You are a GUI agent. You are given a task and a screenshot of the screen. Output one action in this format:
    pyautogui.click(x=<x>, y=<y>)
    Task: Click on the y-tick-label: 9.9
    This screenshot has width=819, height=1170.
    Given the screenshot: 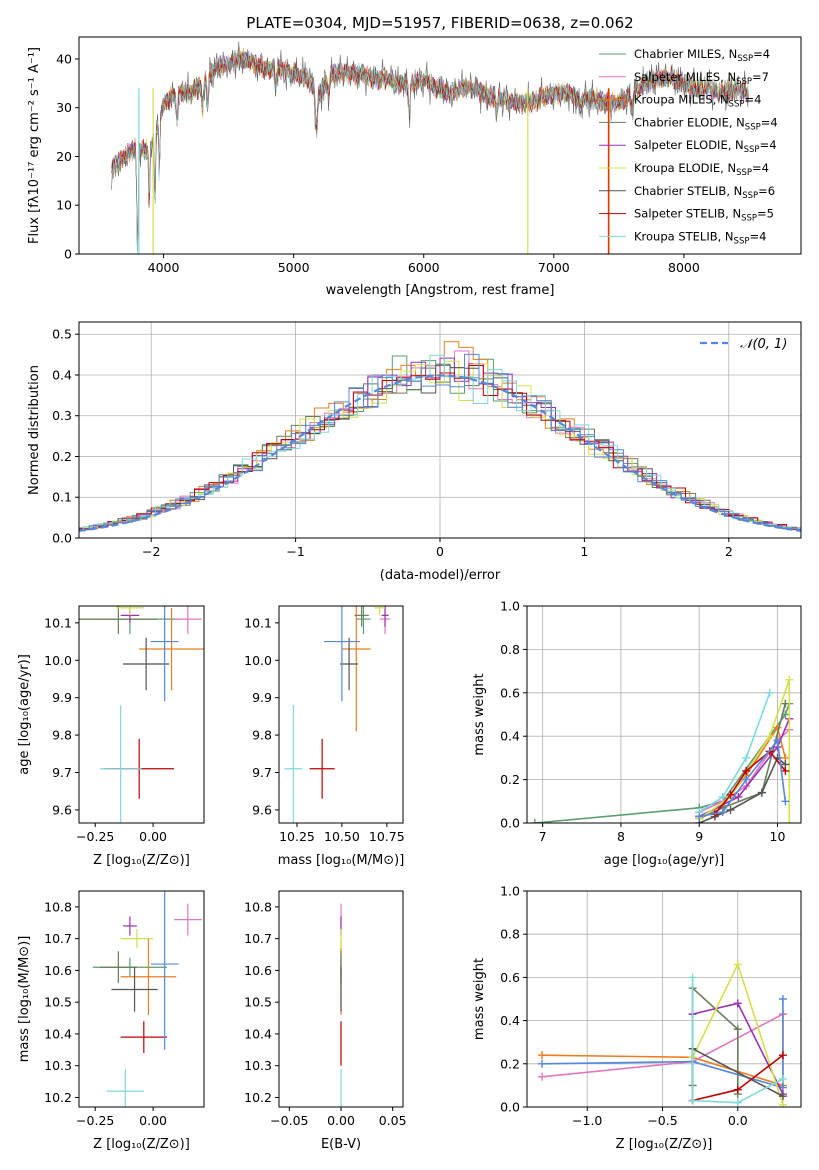 What is the action you would take?
    pyautogui.click(x=262, y=697)
    